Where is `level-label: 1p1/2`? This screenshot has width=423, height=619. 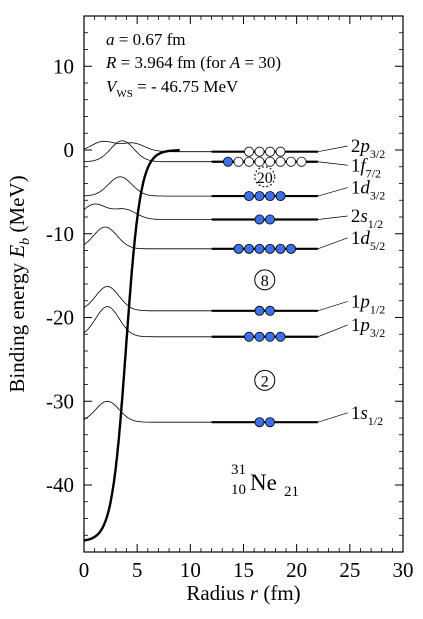
level-label: 1p1/2 is located at coordinates (368, 303).